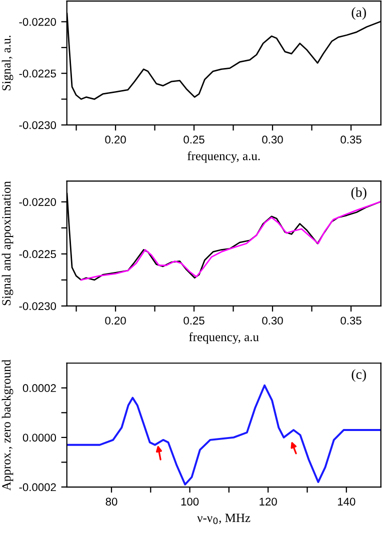  I want to click on y-tick-label: 0.0002, so click(39, 388).